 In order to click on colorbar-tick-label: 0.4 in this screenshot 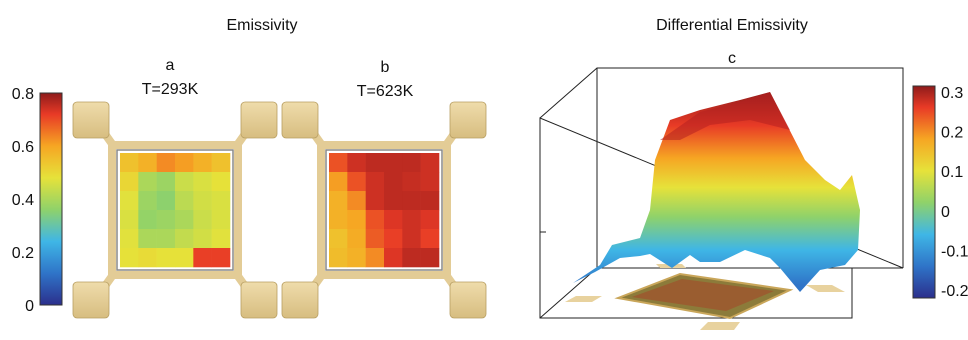, I will do `click(23, 200)`.